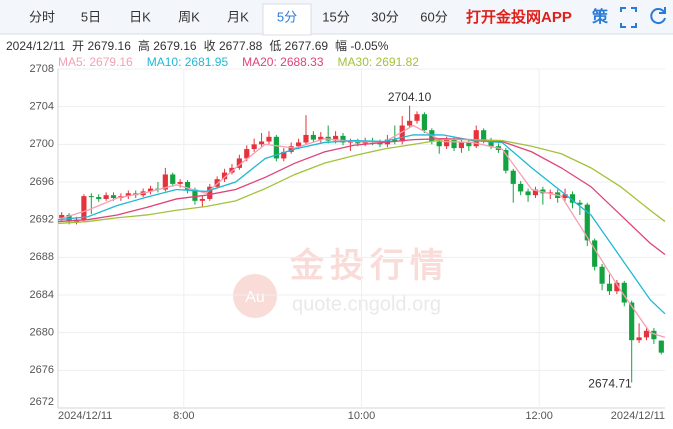  What do you see at coordinates (91, 16) in the screenshot?
I see `tab: 5日` at bounding box center [91, 16].